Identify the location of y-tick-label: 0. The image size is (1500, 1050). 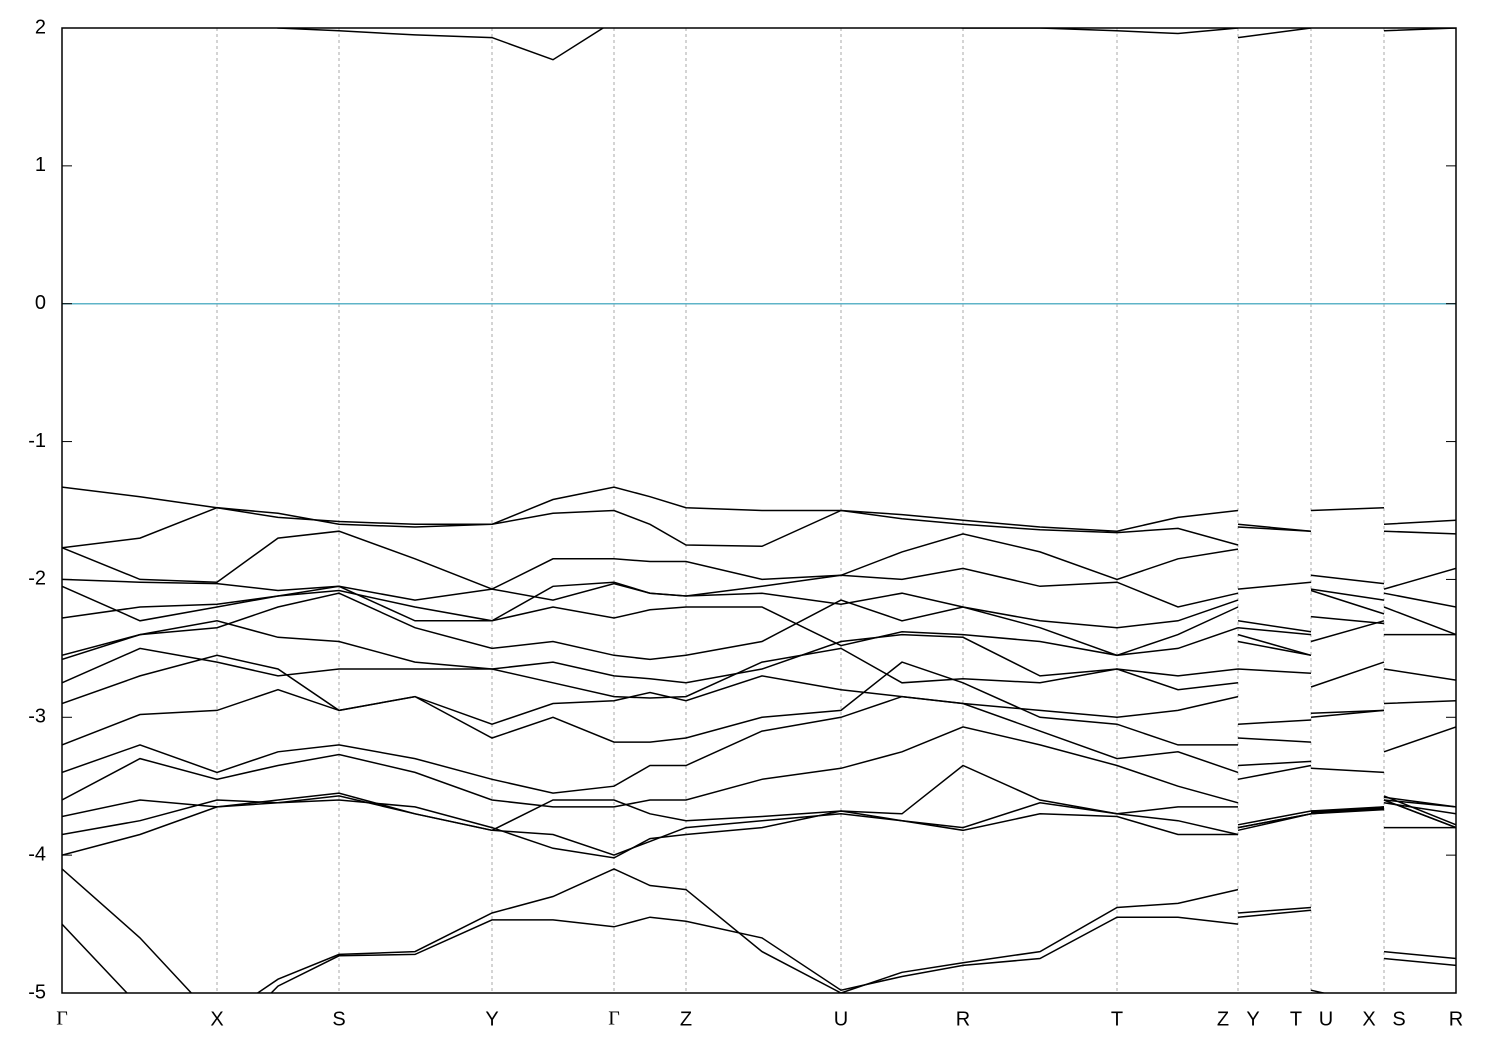
(40, 303).